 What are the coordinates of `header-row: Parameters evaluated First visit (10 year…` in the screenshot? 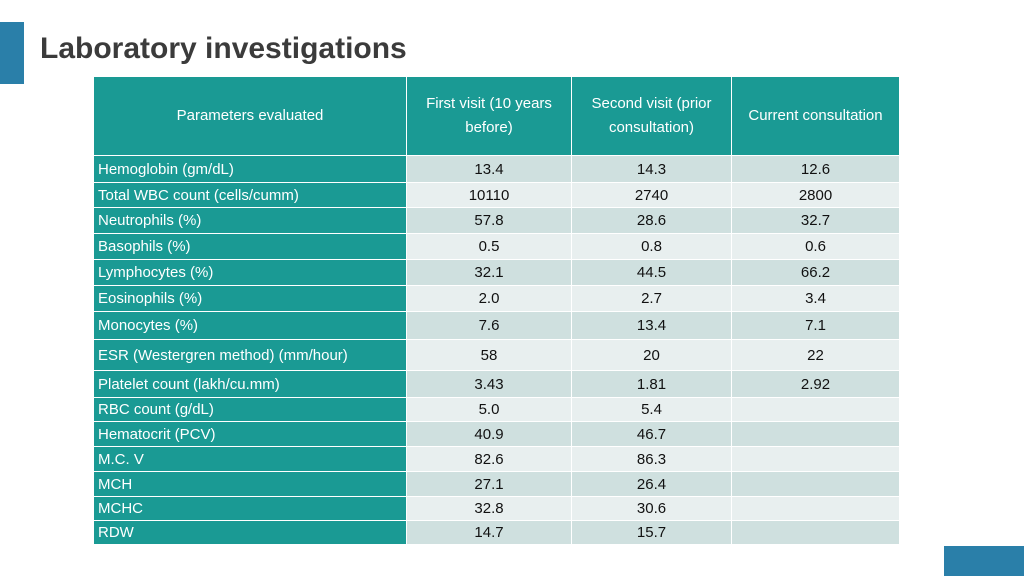 It's located at (496, 116).